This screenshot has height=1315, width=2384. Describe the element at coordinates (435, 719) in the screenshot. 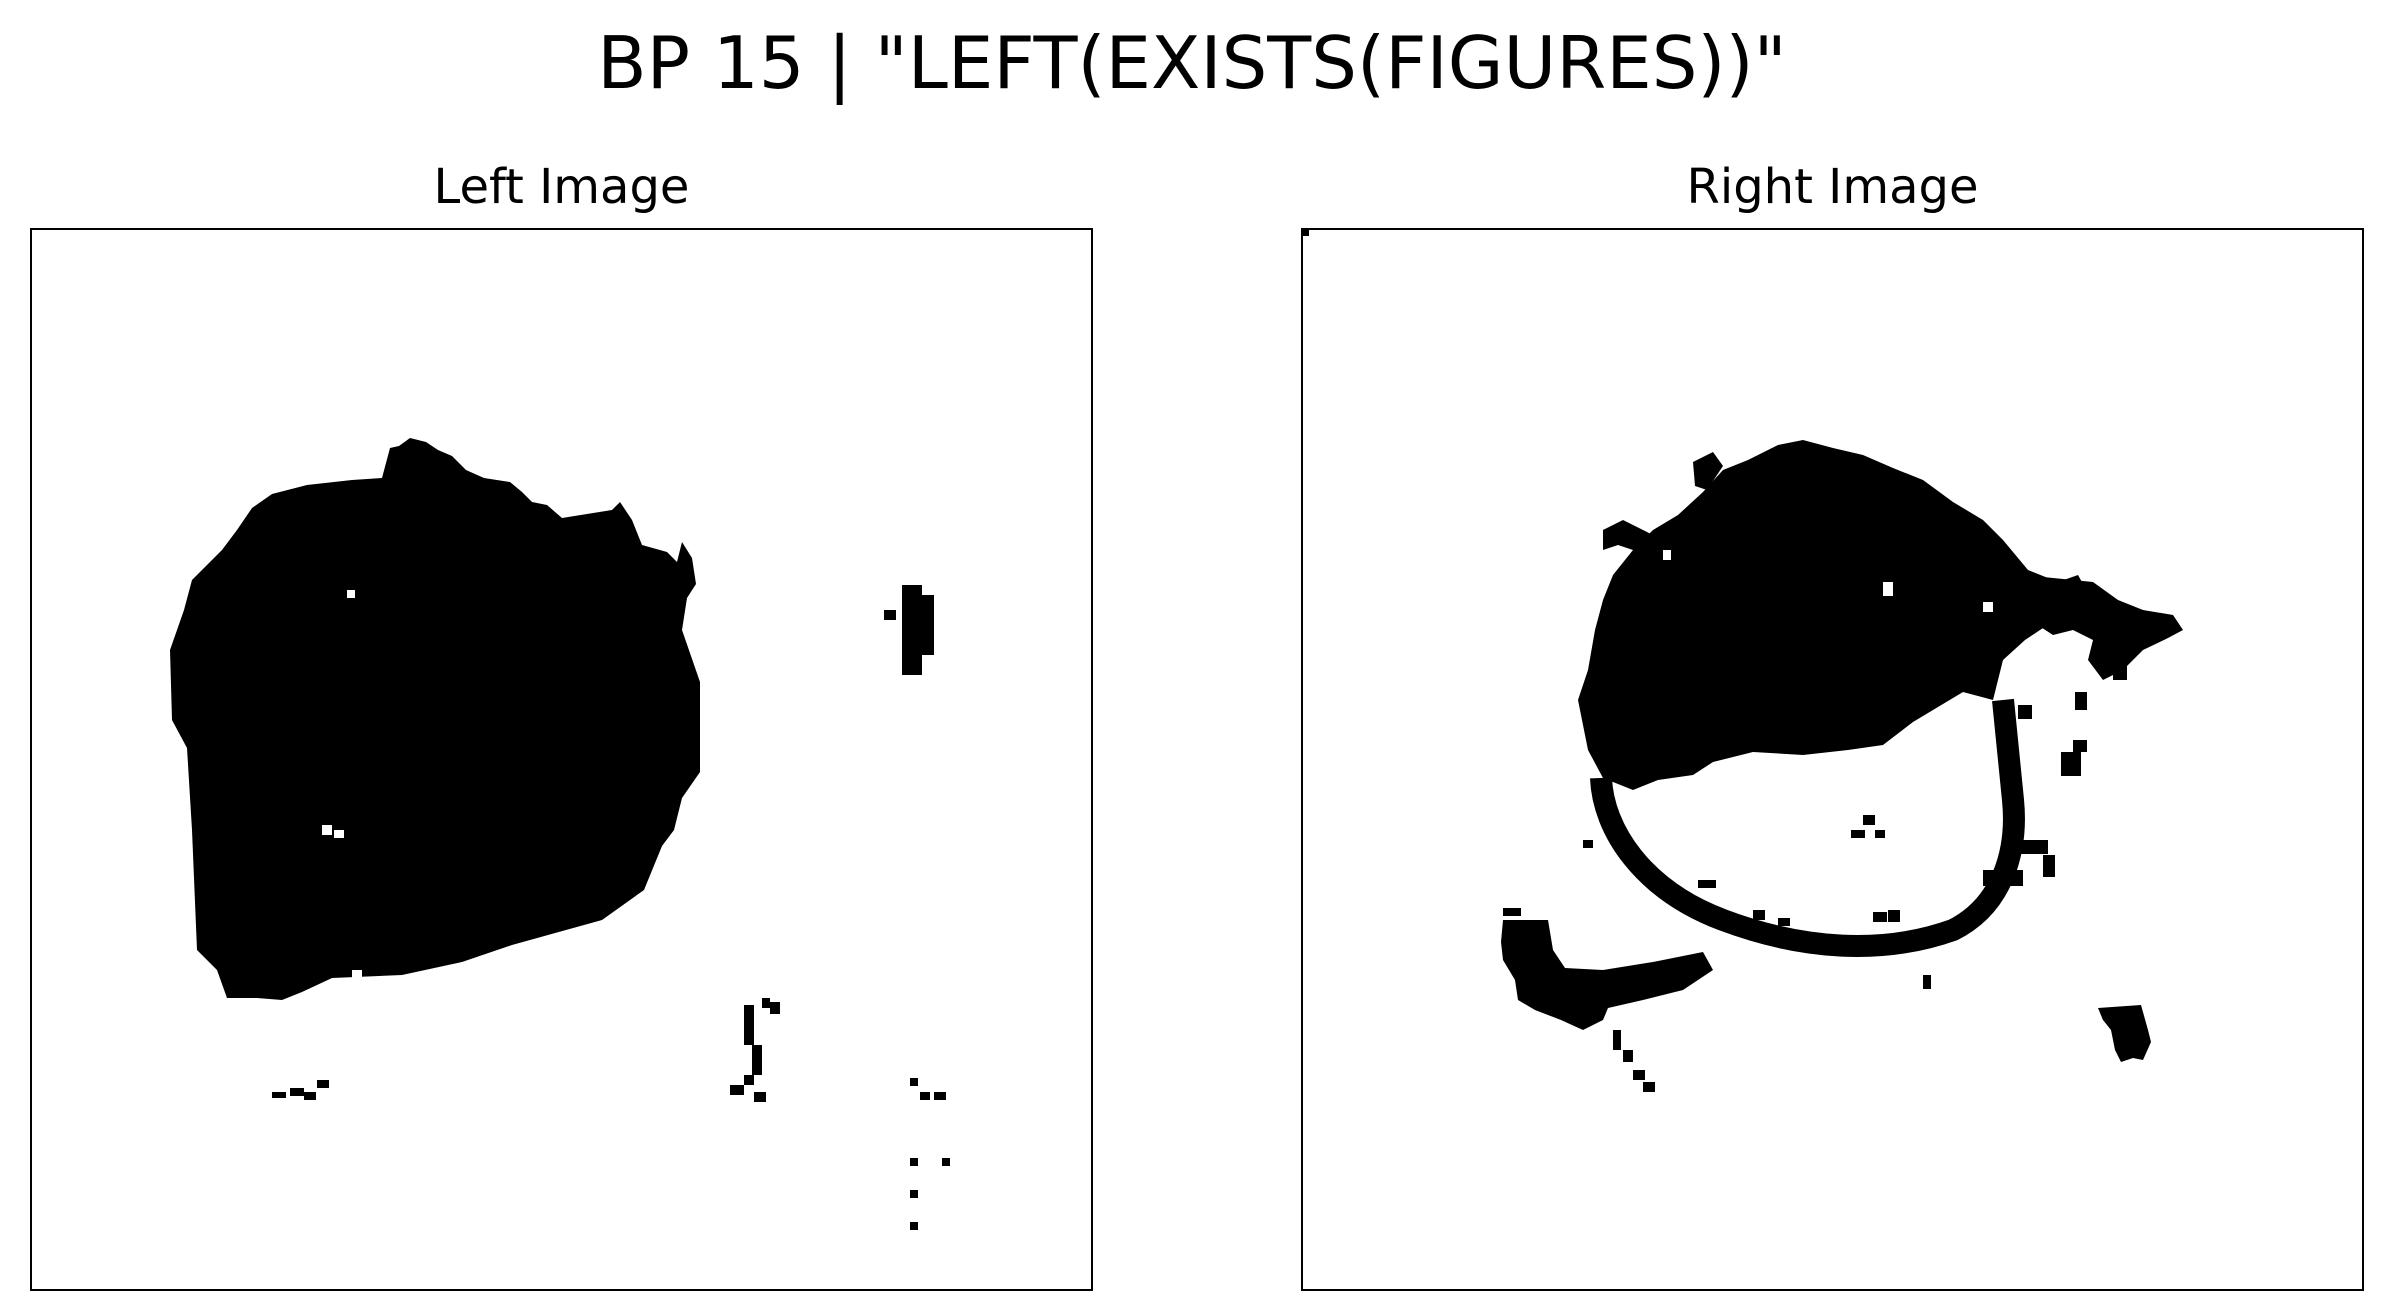

I see `left-blob-figure` at that location.